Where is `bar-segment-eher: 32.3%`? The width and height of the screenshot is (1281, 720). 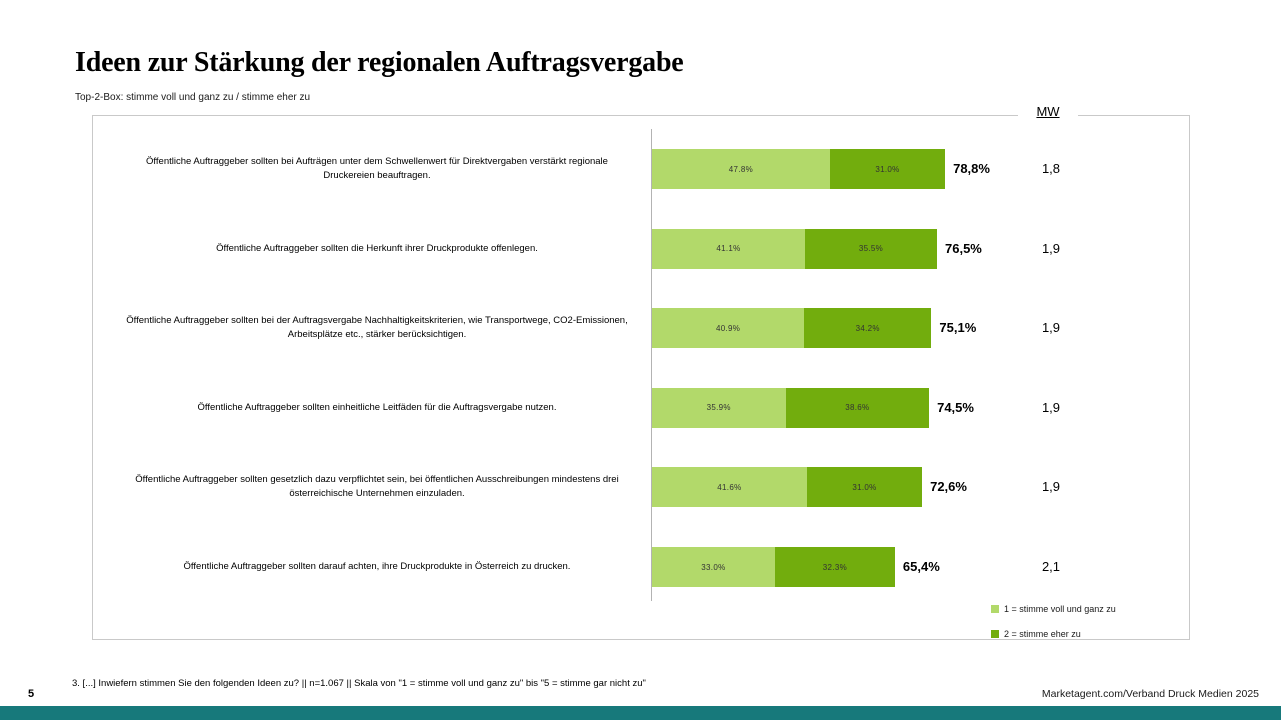
bar-segment-eher: 32.3% is located at coordinates (834, 567).